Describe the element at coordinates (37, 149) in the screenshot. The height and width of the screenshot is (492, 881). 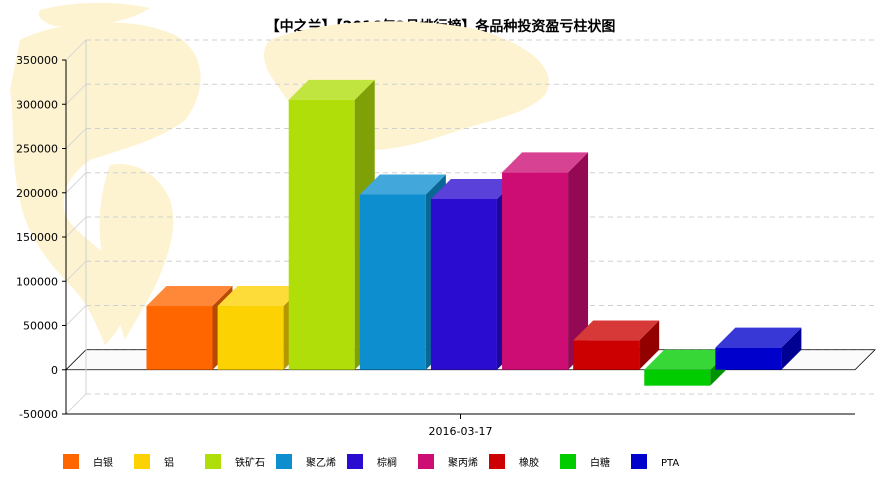
I see `y-tick-label: 250000` at that location.